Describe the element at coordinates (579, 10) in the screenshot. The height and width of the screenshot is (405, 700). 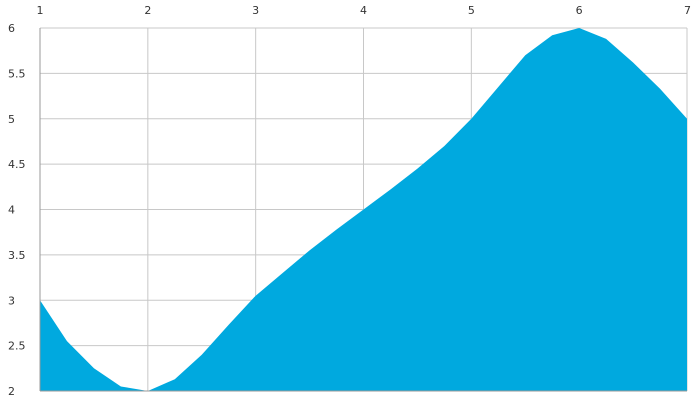
I see `x-tick-label: 6` at that location.